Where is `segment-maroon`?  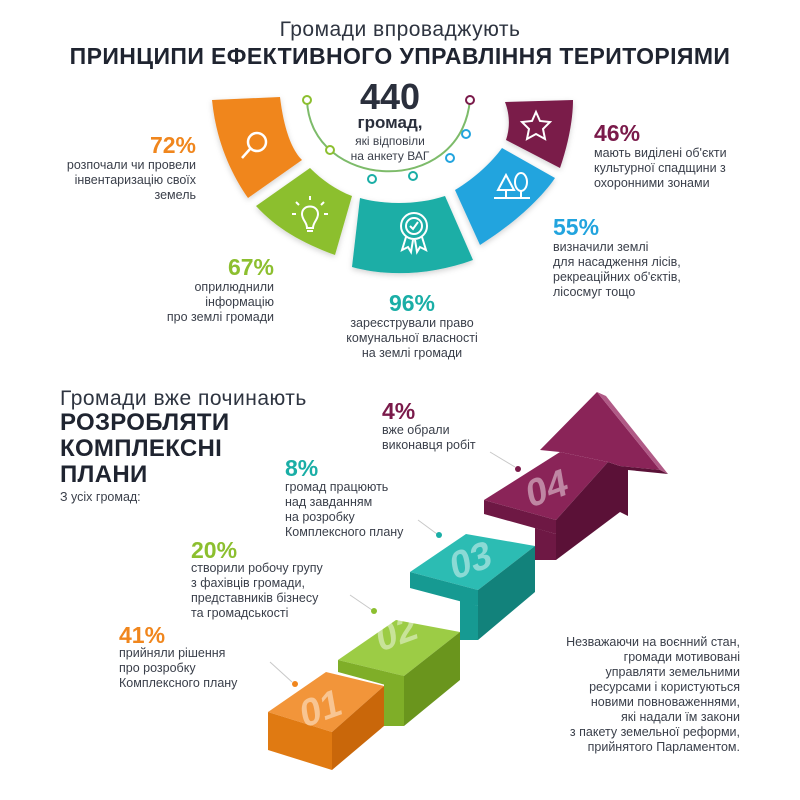
segment-maroon is located at coordinates (539, 134).